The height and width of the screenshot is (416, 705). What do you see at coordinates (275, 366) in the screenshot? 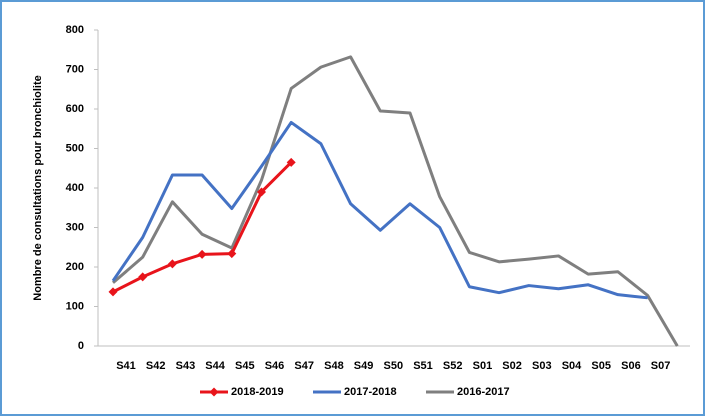
I see `x-tick-label: S46` at bounding box center [275, 366].